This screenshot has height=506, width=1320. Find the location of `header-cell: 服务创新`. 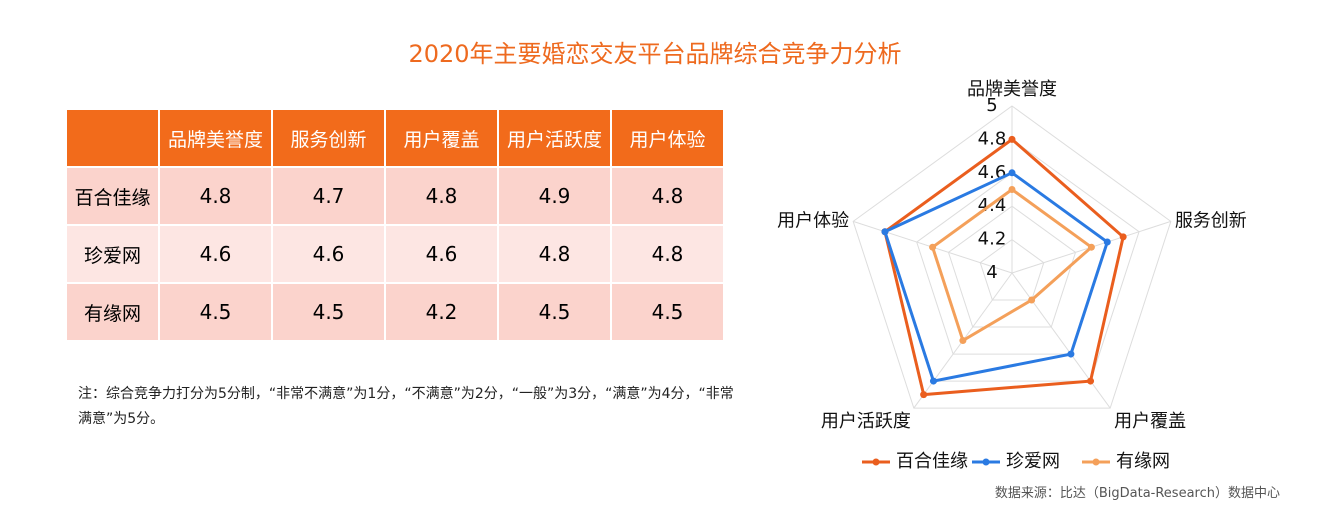

header-cell: 服务创新 is located at coordinates (328, 138).